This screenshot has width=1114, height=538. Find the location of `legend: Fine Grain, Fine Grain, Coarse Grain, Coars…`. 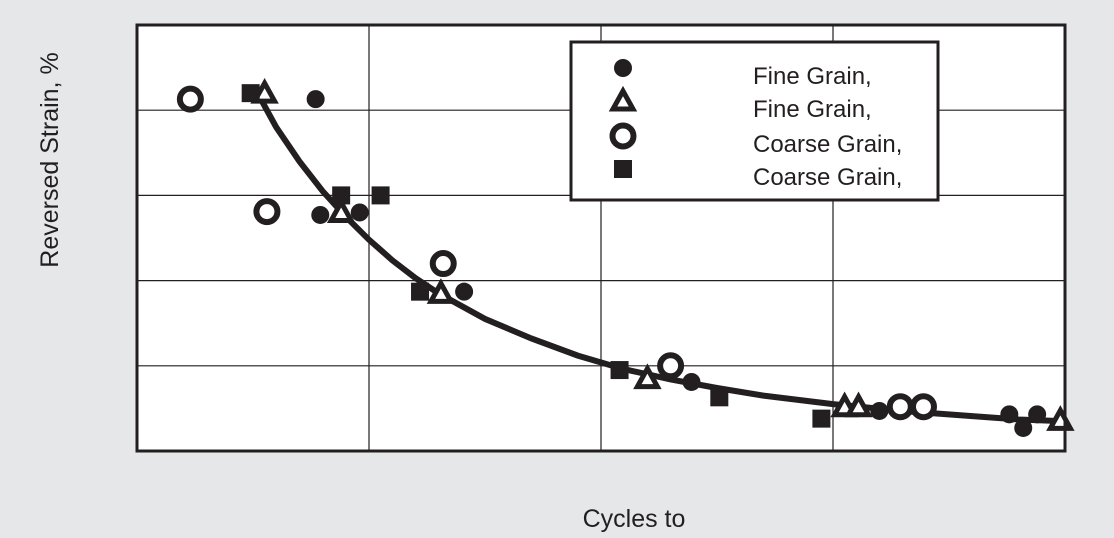

legend: Fine Grain, Fine Grain, Coarse Grain, Coars… is located at coordinates (754, 121).